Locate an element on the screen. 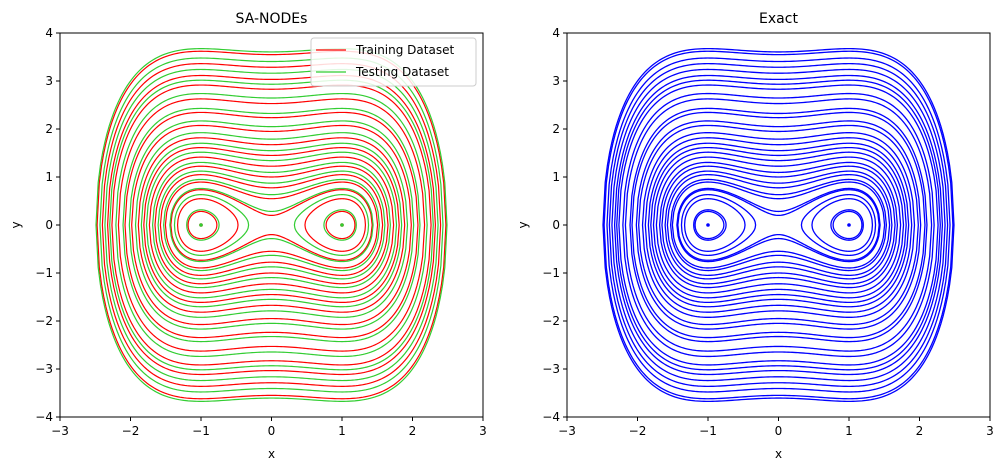 Image resolution: width=1004 pixels, height=470 pixels. y-tick-label: 4 is located at coordinates (556, 33).